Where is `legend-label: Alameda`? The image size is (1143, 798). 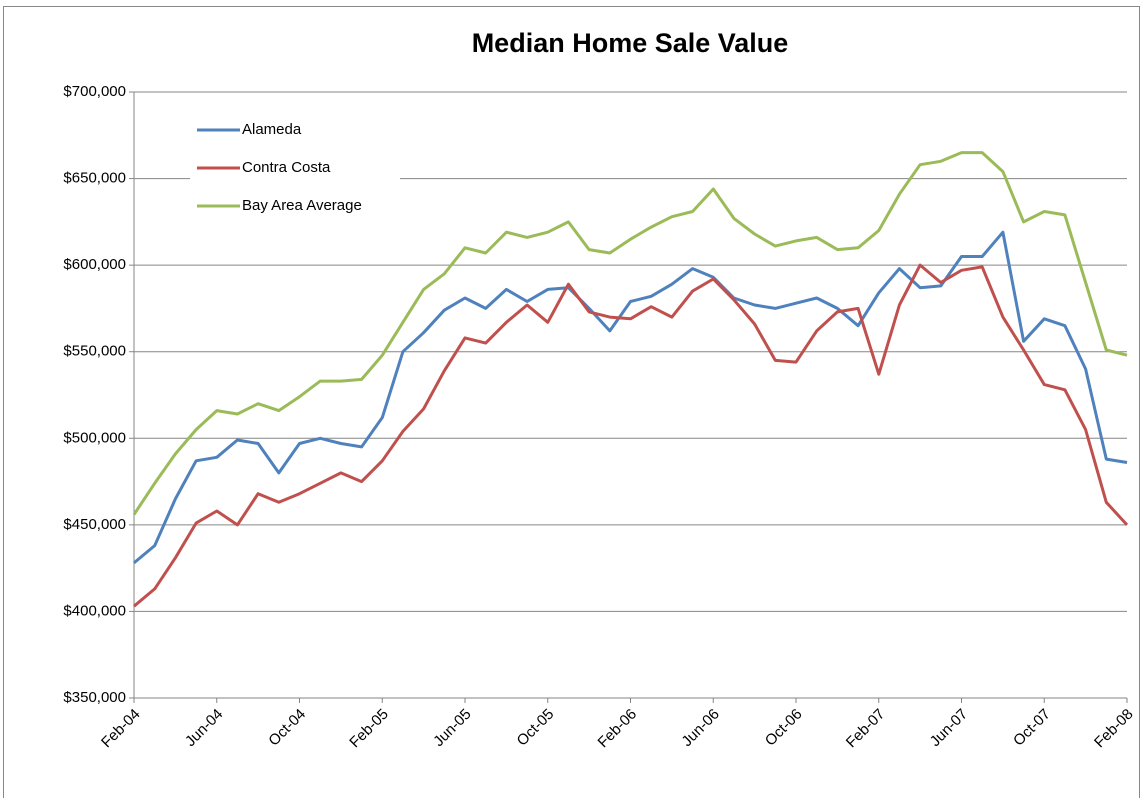 legend-label: Alameda is located at coordinates (272, 129).